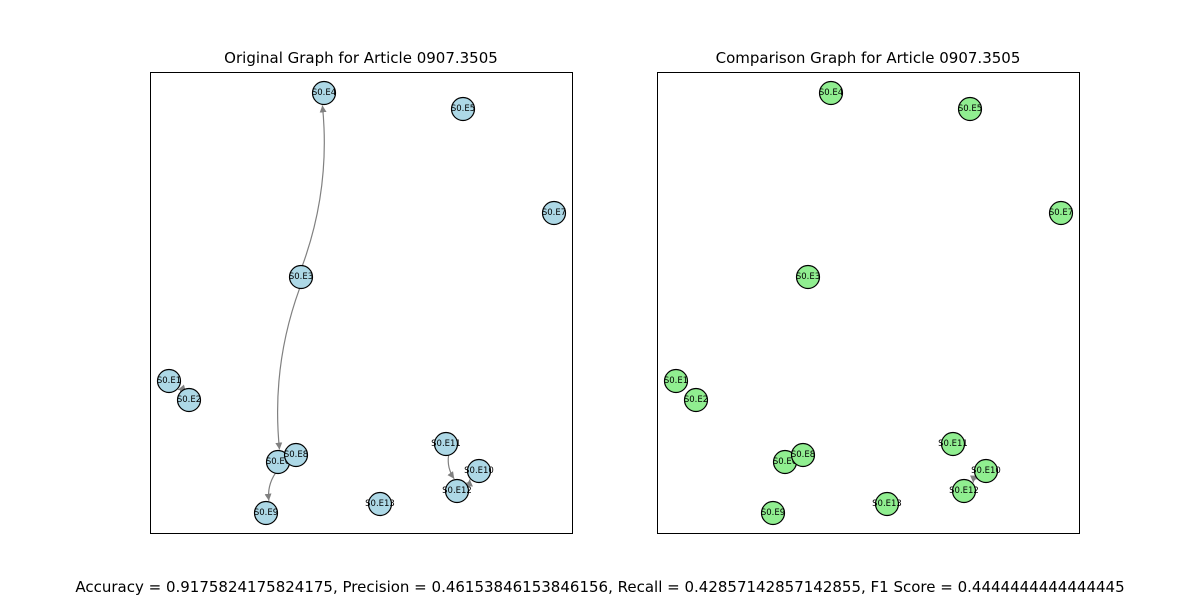 The width and height of the screenshot is (1200, 600). I want to click on right-edge-layer, so click(974, 479).